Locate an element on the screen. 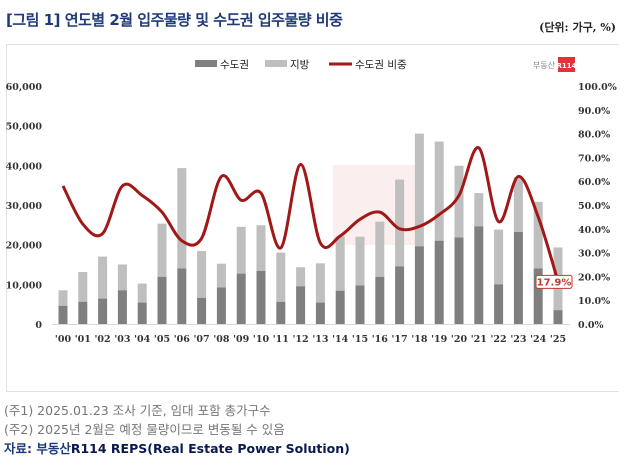 The height and width of the screenshot is (472, 626). x-tick-label: '06 is located at coordinates (182, 339).